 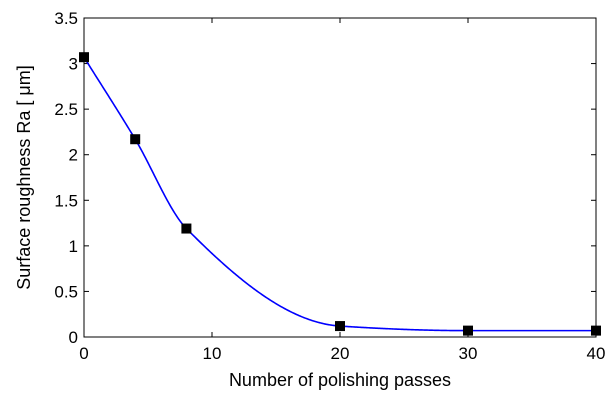 What do you see at coordinates (468, 353) in the screenshot?
I see `x-tick-label: 30` at bounding box center [468, 353].